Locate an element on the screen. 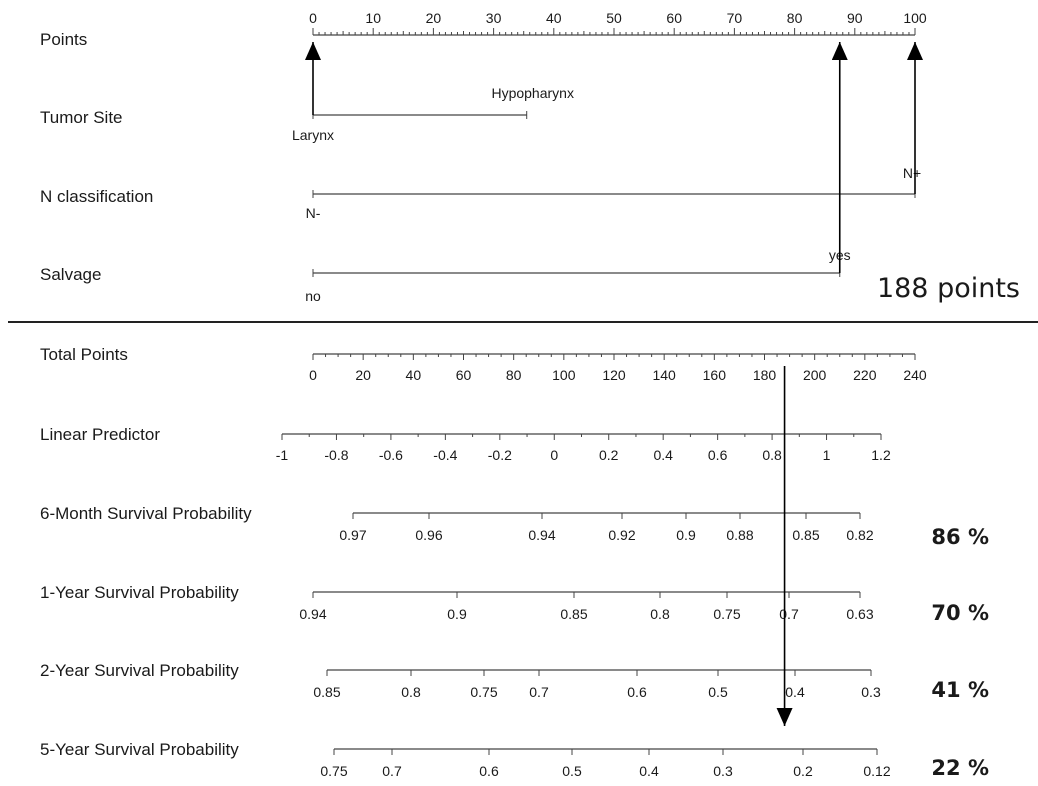 The height and width of the screenshot is (786, 1038). points-tick-label: 100 is located at coordinates (915, 18).